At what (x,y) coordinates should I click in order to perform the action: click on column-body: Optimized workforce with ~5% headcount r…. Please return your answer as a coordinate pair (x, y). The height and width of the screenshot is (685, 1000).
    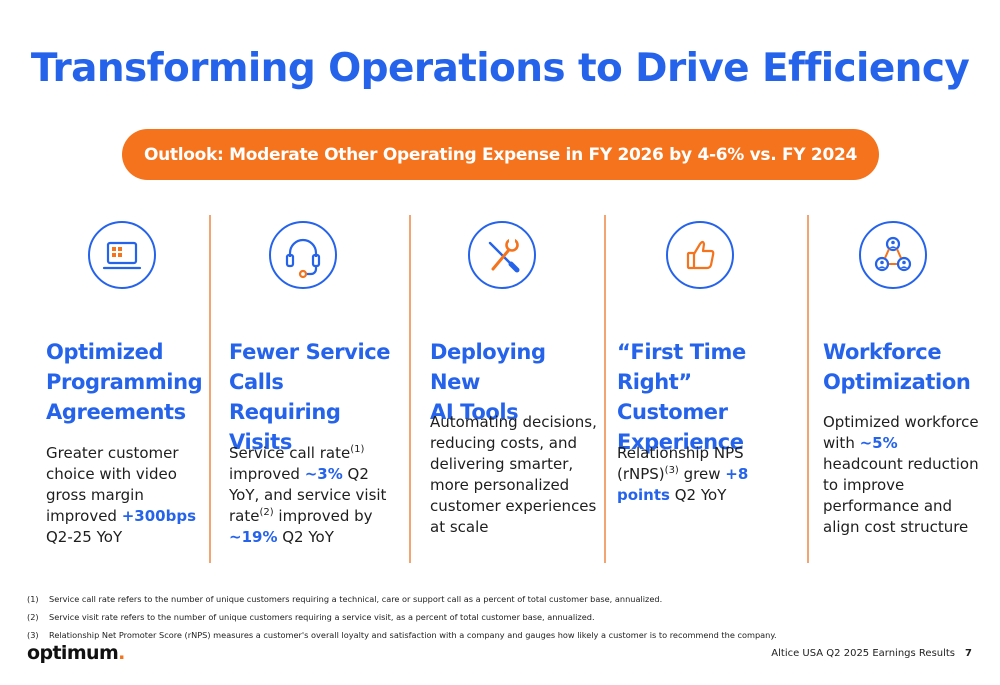
    Looking at the image, I should click on (901, 474).